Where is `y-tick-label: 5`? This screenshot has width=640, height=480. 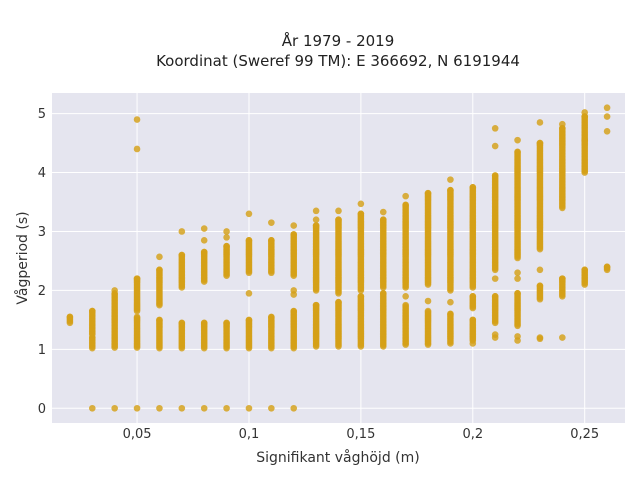
y-tick-label: 5 is located at coordinates (42, 114).